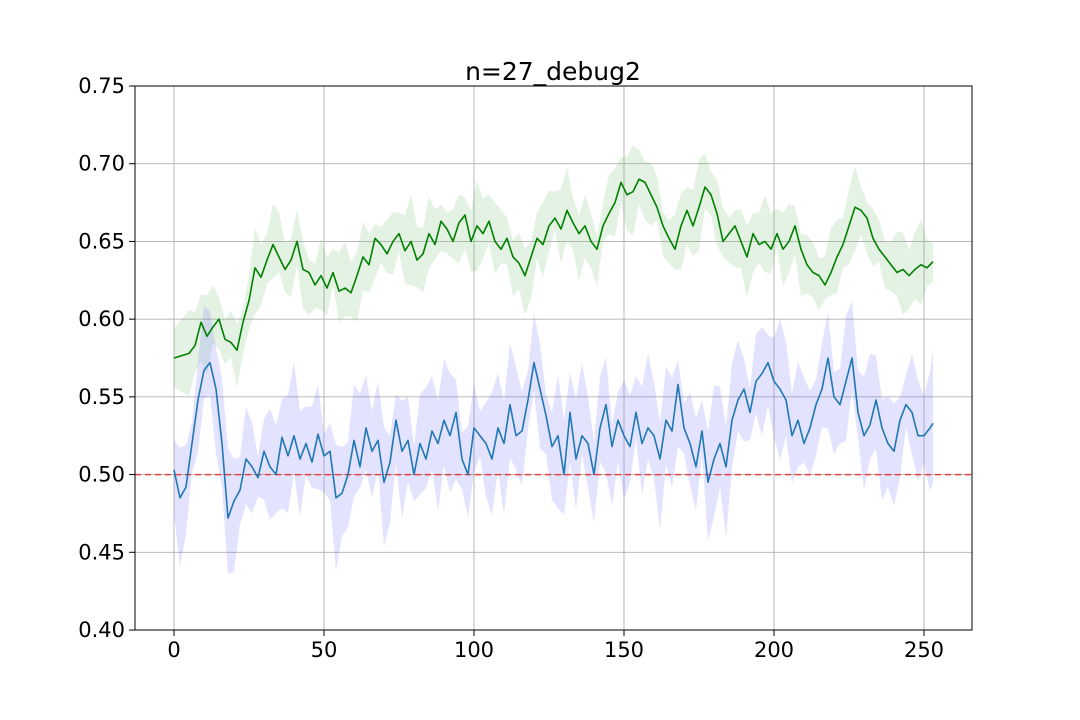 Image resolution: width=1080 pixels, height=720 pixels. Describe the element at coordinates (101, 319) in the screenshot. I see `y-tick-label: 0.60` at that location.